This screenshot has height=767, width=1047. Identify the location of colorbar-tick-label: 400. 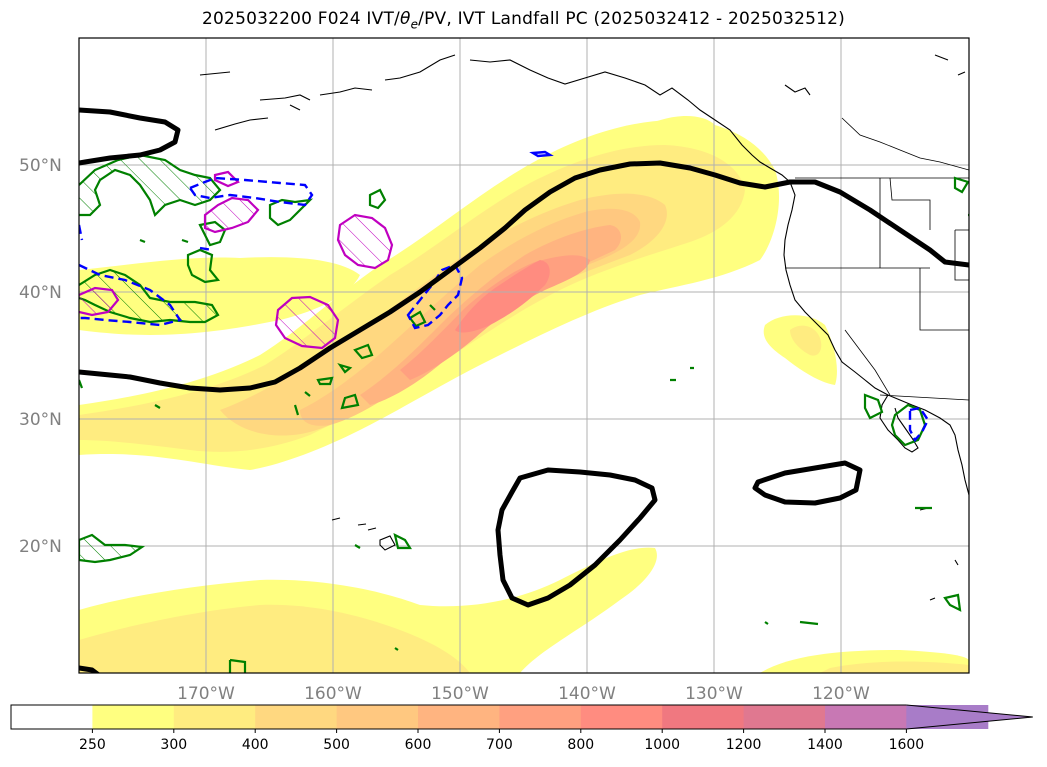
(255, 745).